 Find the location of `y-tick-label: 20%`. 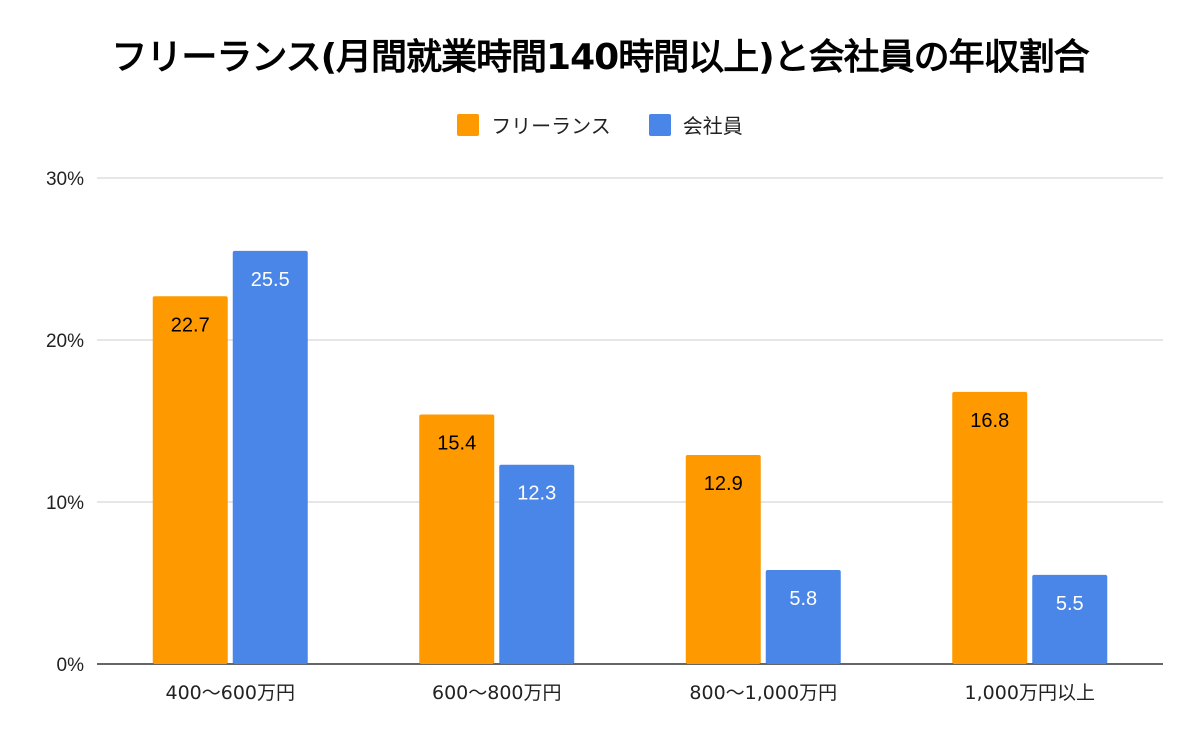

y-tick-label: 20% is located at coordinates (65, 341).